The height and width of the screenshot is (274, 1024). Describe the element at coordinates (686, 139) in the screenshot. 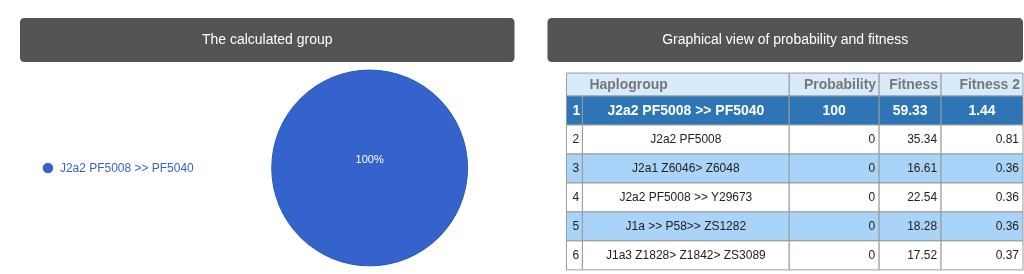

I see `y-tick-label: J2a2 PF5008` at that location.